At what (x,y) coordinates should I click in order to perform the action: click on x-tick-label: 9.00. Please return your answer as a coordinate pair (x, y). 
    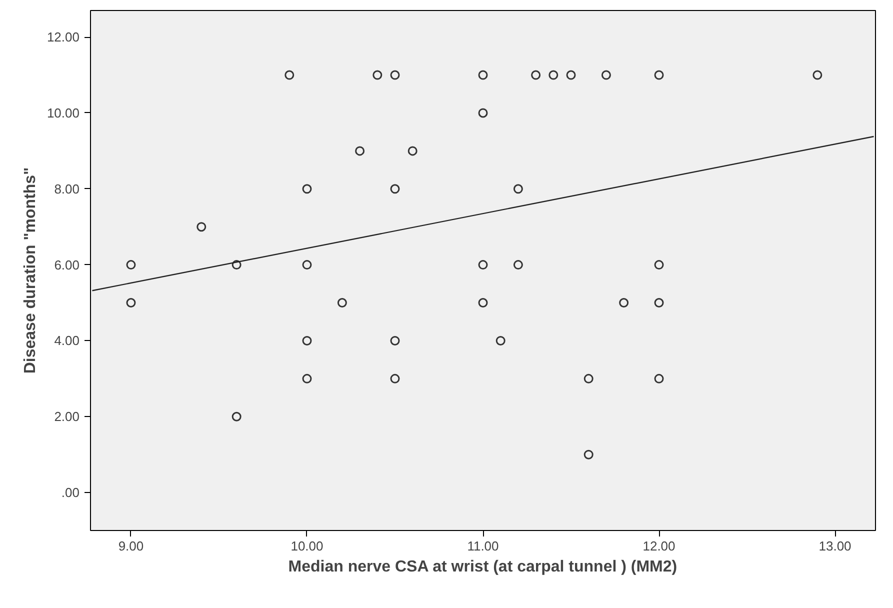
    Looking at the image, I should click on (131, 546).